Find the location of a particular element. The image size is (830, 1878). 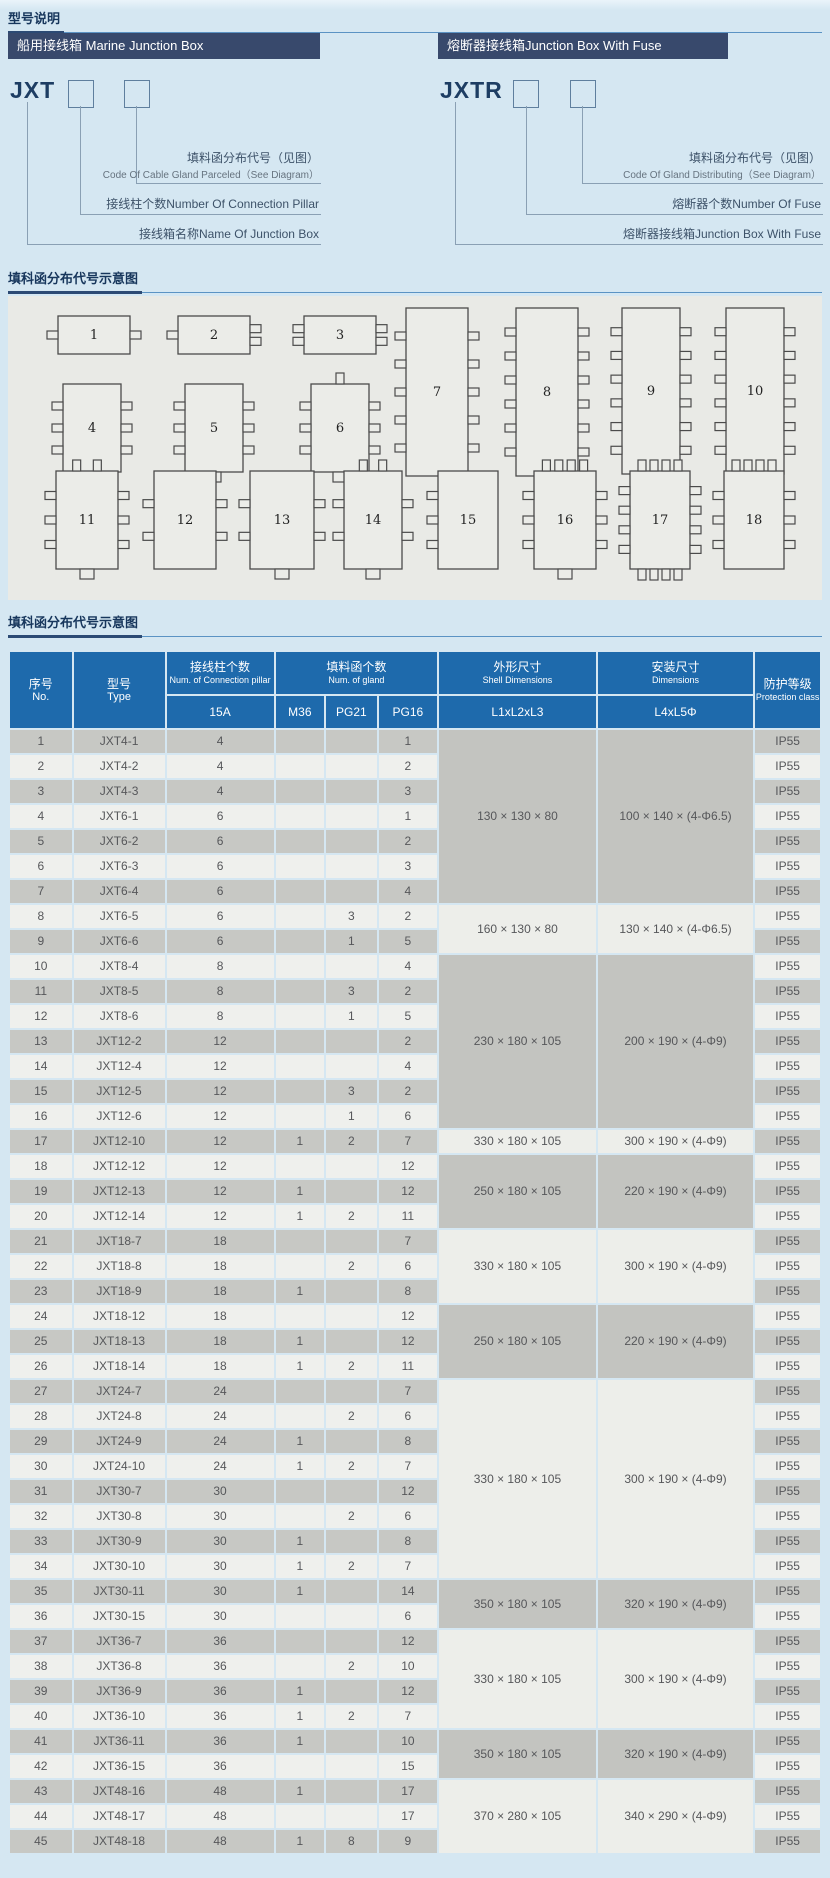

table-row: 9 JXT6-6 6 1 5 IP55 is located at coordinates (415, 941).